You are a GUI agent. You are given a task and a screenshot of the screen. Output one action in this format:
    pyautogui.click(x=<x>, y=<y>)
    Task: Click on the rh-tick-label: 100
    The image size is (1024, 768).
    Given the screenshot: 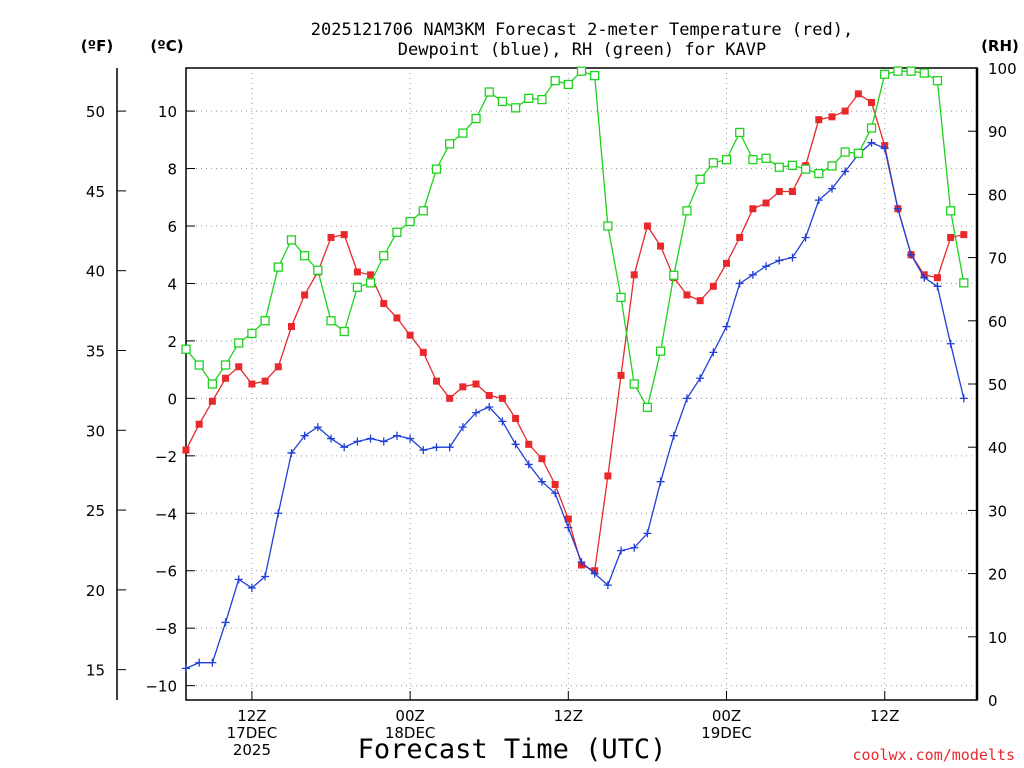 What is the action you would take?
    pyautogui.click(x=1002, y=69)
    